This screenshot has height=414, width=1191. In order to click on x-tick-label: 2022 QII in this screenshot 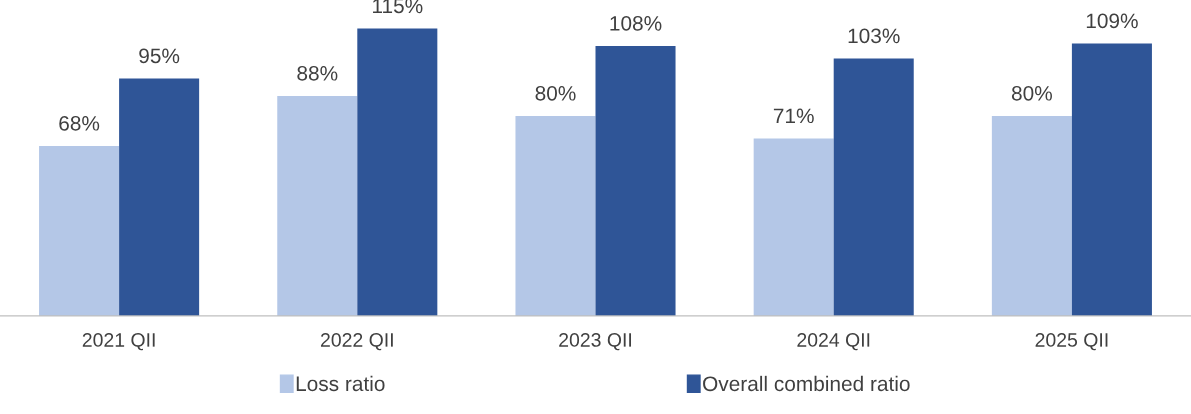, I will do `click(356, 342)`.